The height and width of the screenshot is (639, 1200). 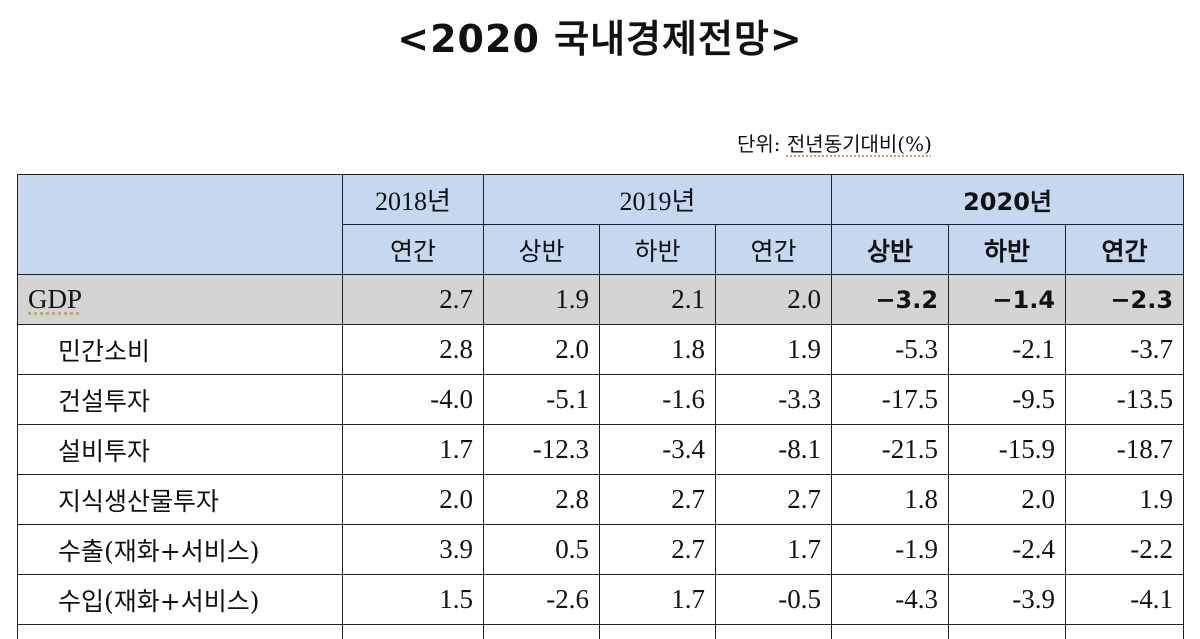 I want to click on table-cell: -2.2, so click(x=1125, y=549).